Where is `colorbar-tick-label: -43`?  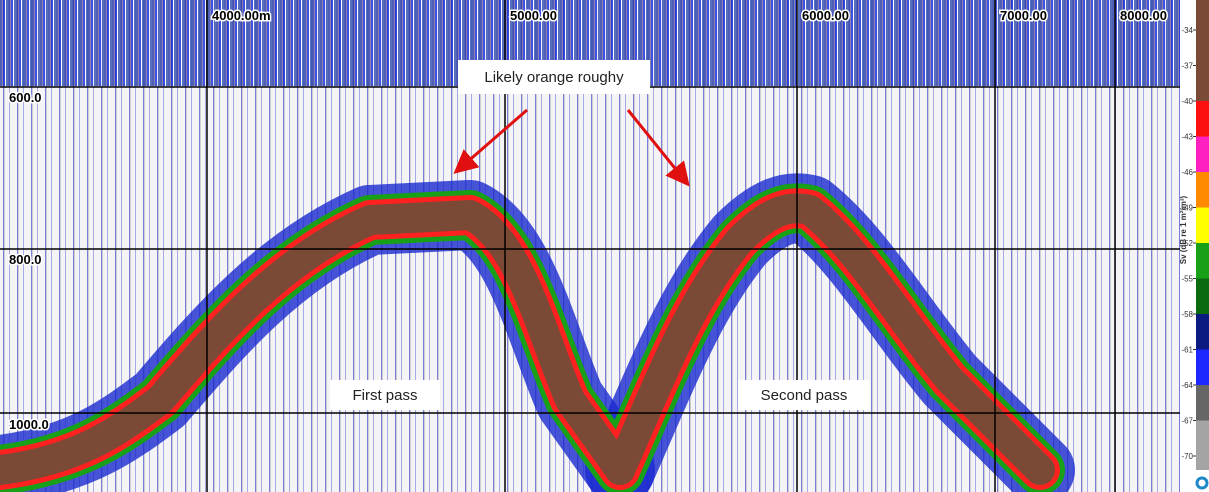
colorbar-tick-label: -43 is located at coordinates (1187, 137).